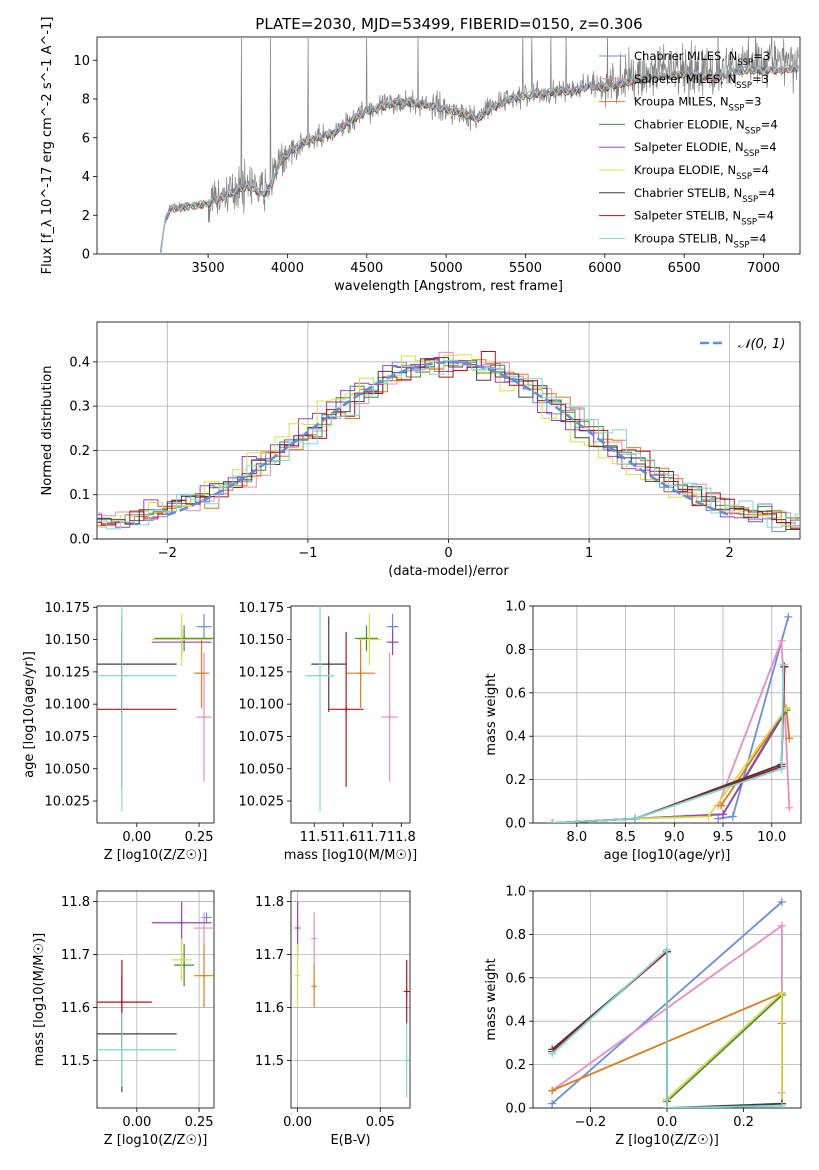  Describe the element at coordinates (350, 1140) in the screenshot. I see `x-axis-label: E(B-V)` at that location.